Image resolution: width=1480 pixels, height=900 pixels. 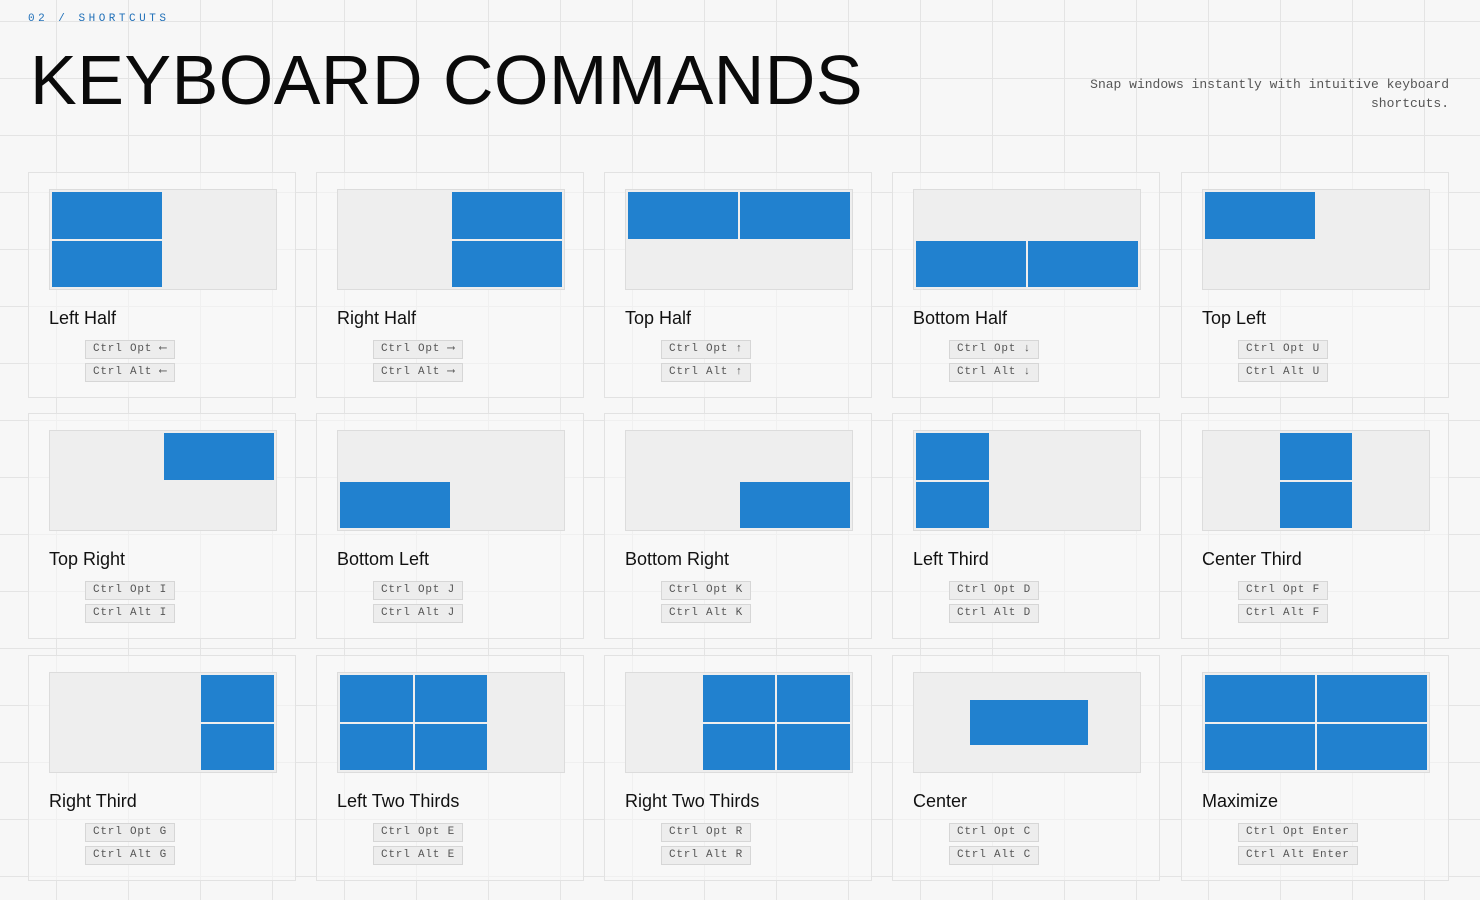 What do you see at coordinates (658, 318) in the screenshot?
I see `command-name: Top Half` at bounding box center [658, 318].